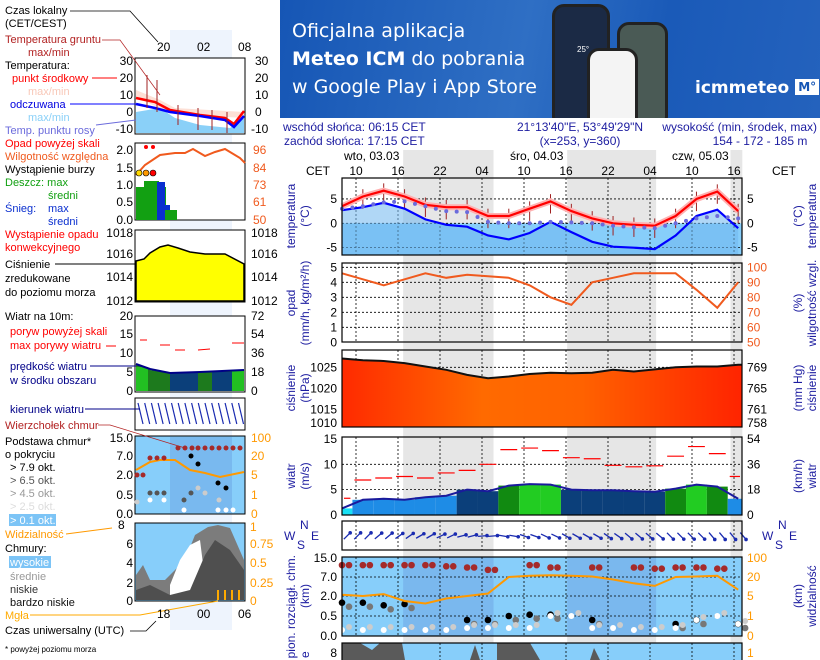 The image size is (820, 660). I want to click on precip-axis-unit: (mm/h, kg/m²/h), so click(305, 303).